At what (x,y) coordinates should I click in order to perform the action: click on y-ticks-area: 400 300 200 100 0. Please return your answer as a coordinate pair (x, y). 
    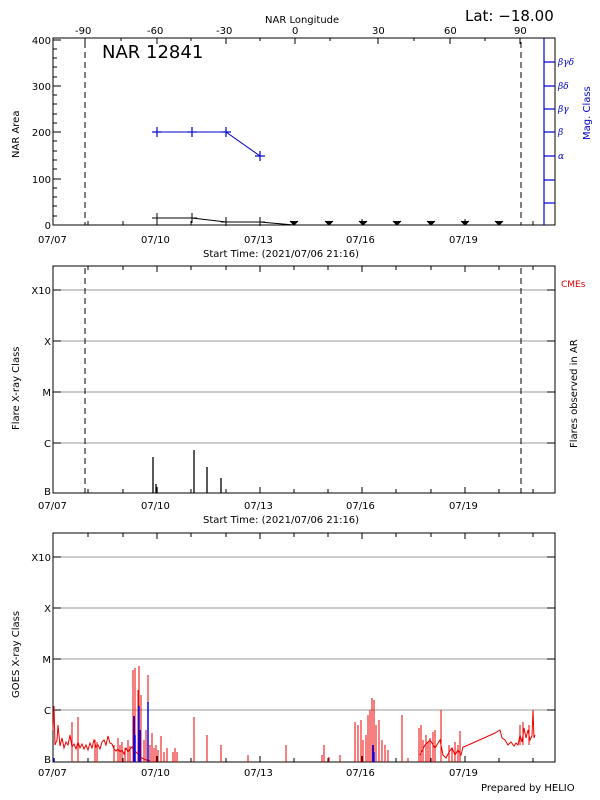
    Looking at the image, I should click on (41, 134).